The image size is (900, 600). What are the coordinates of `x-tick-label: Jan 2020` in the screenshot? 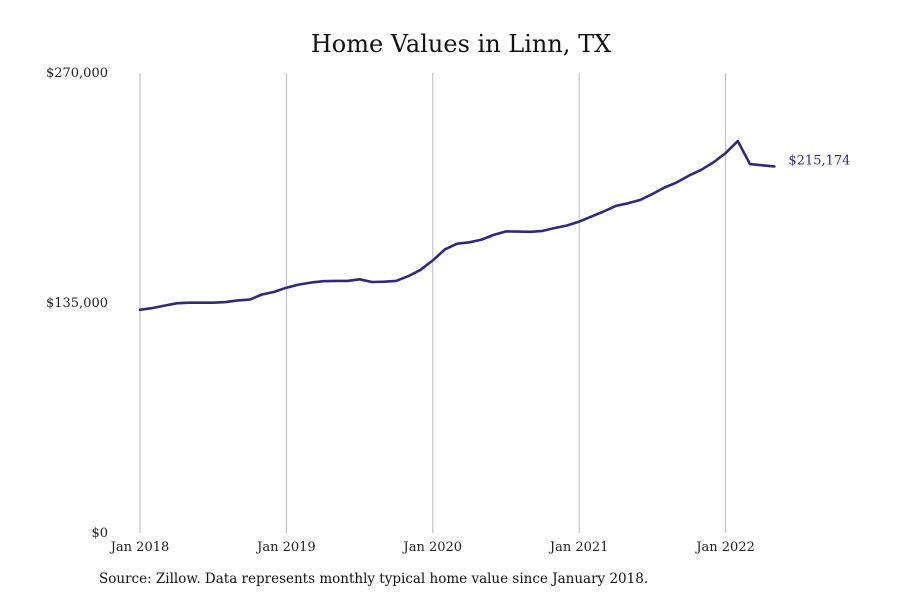 It's located at (432, 547).